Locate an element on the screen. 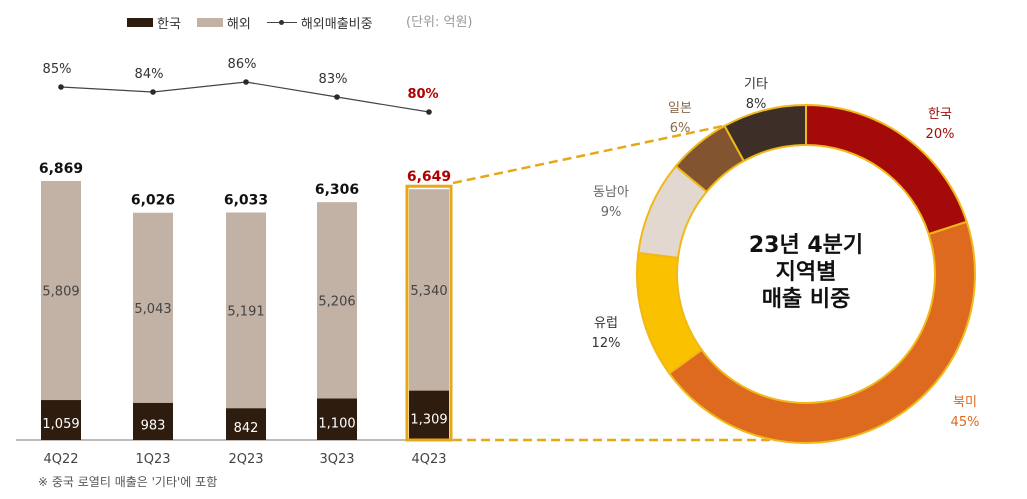  legend-label-overseas: 해외 is located at coordinates (238, 24).